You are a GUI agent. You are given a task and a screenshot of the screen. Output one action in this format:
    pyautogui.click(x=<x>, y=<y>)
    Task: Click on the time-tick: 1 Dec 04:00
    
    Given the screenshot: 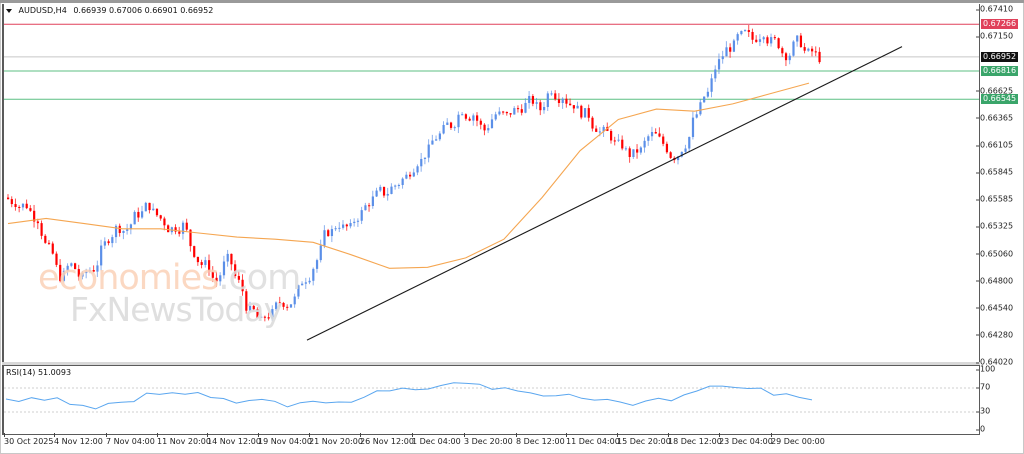 What is the action you would take?
    pyautogui.click(x=436, y=439)
    